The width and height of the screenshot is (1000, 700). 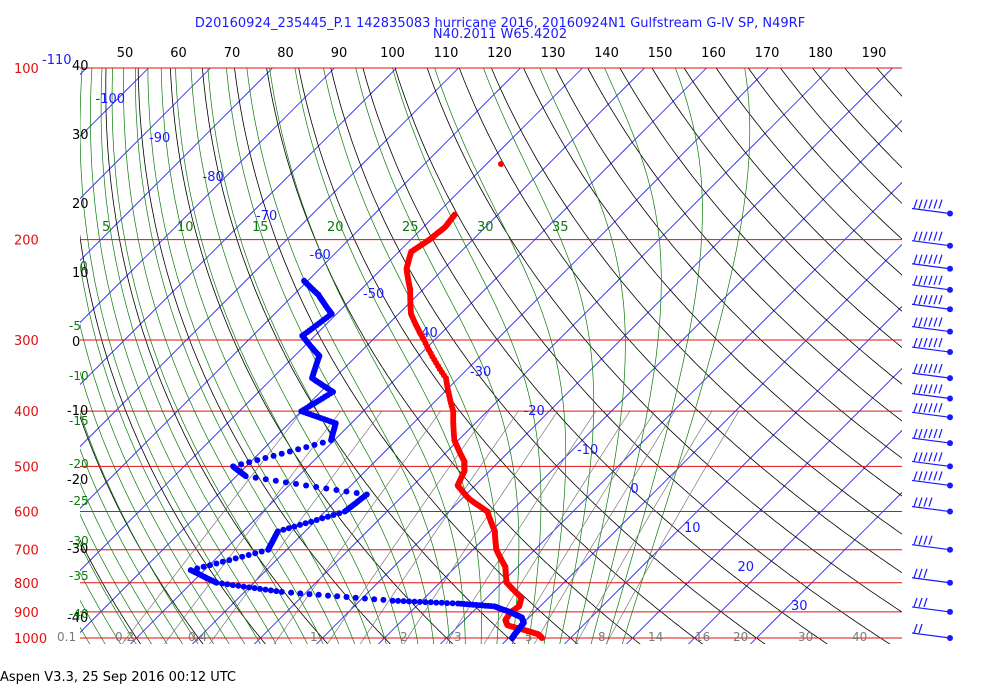 What do you see at coordinates (458, 637) in the screenshot?
I see `mixing-ratio-label: 3` at bounding box center [458, 637].